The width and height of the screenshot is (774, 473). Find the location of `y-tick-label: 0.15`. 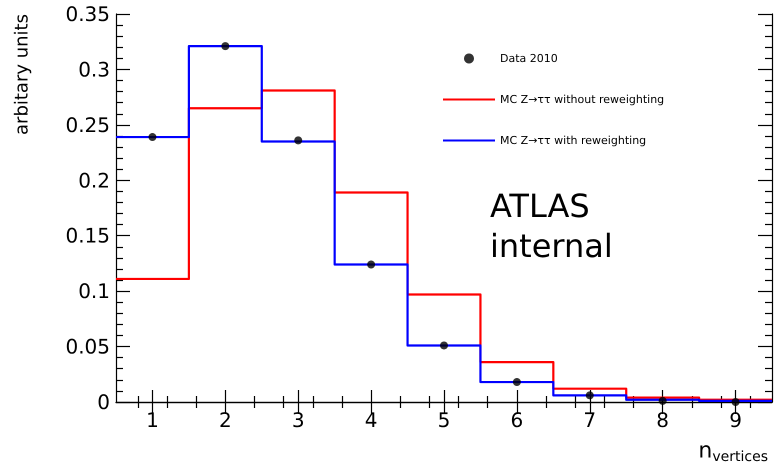

y-tick-label: 0.15 is located at coordinates (87, 236).